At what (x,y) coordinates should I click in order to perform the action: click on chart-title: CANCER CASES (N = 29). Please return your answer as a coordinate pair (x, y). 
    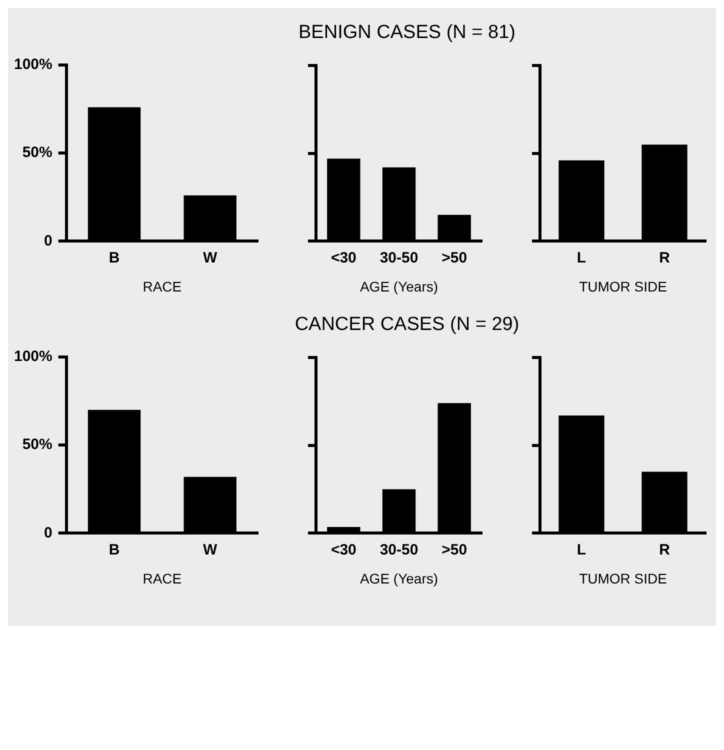
    Looking at the image, I should click on (407, 325).